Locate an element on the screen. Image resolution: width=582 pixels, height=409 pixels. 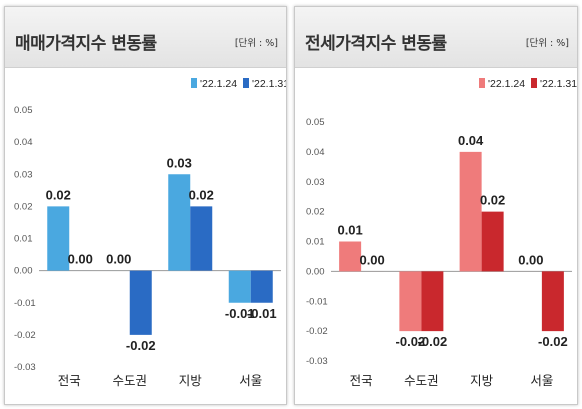
value-label: 0.01 is located at coordinates (349, 230).